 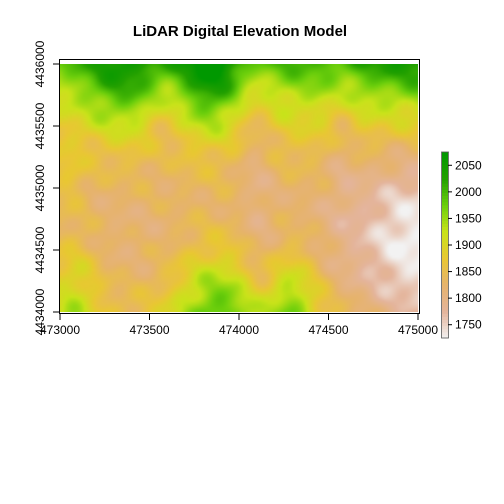 What do you see at coordinates (468, 192) in the screenshot?
I see `legend-tick-label: 2000` at bounding box center [468, 192].